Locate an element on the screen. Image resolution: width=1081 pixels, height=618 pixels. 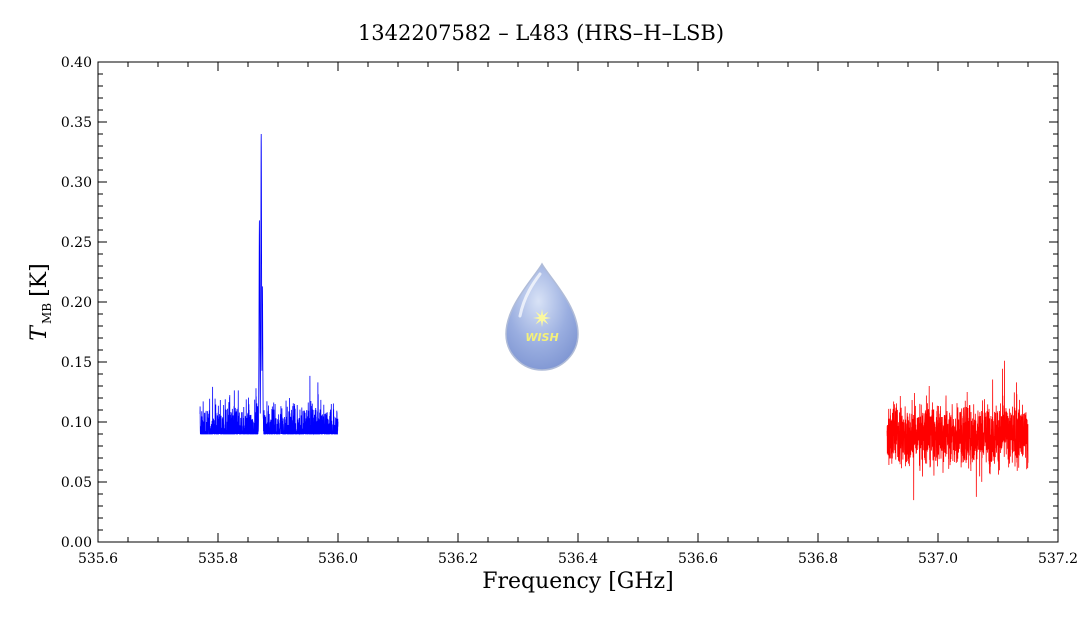
star-icon is located at coordinates (542, 318).